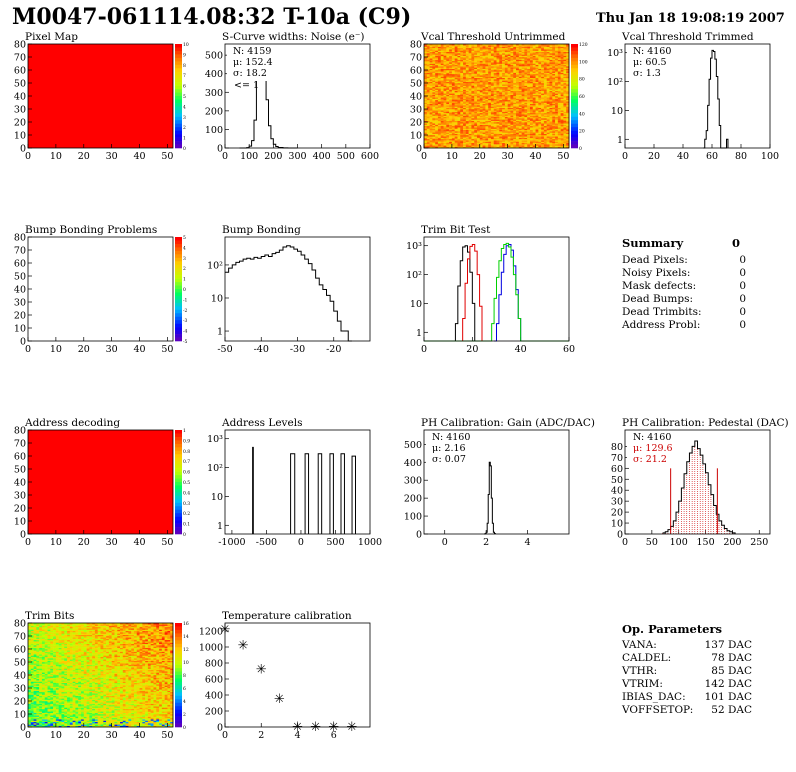  Describe the element at coordinates (217, 497) in the screenshot. I see `y-tick-label: 10` at that location.